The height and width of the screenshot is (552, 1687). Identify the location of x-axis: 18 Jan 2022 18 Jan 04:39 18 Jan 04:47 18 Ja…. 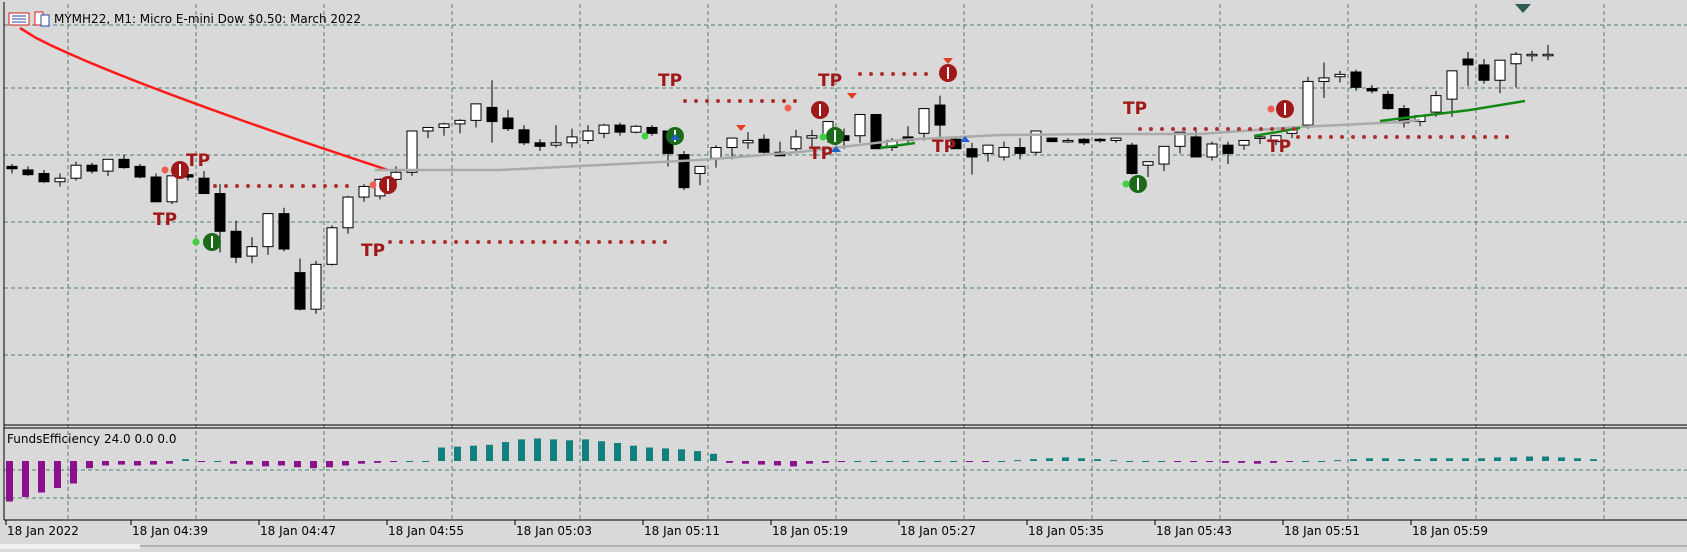
(746, 529).